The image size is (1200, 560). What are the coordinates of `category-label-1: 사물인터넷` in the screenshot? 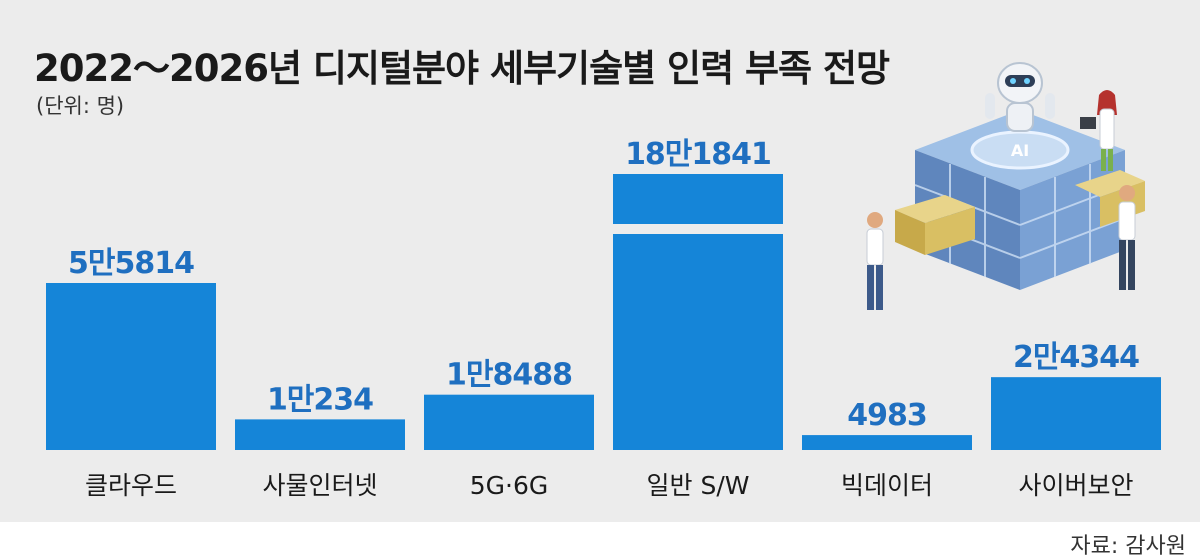 It's located at (319, 485).